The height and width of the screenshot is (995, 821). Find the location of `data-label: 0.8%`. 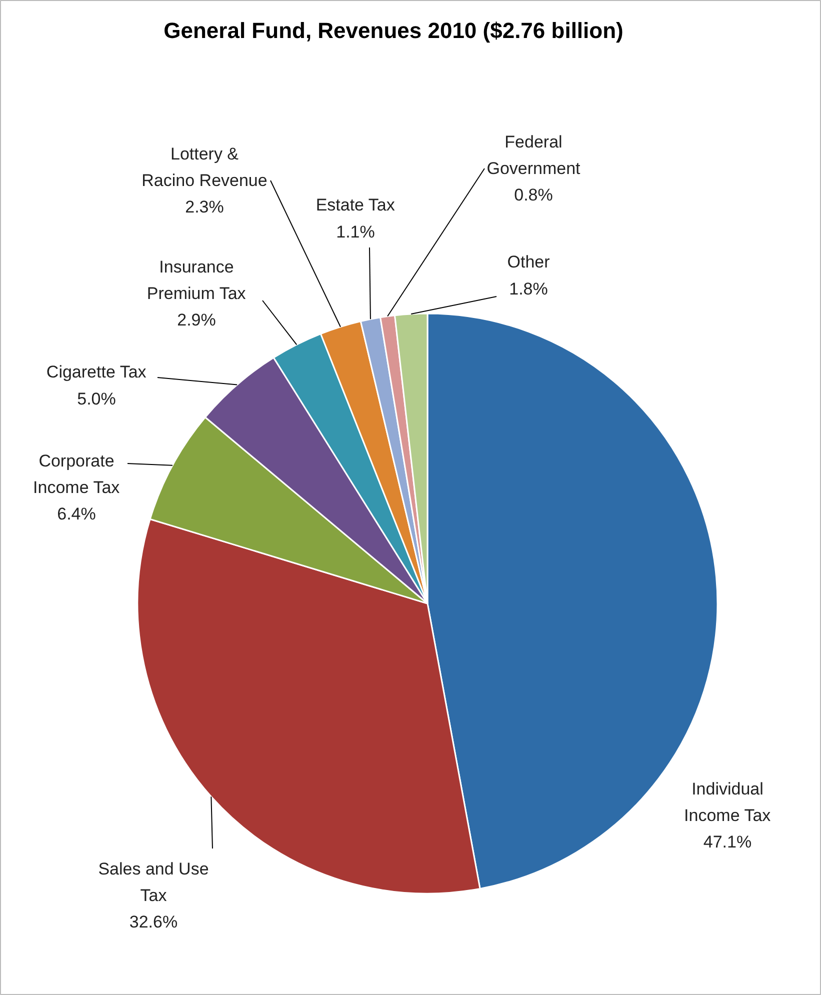

data-label: 0.8% is located at coordinates (533, 195).